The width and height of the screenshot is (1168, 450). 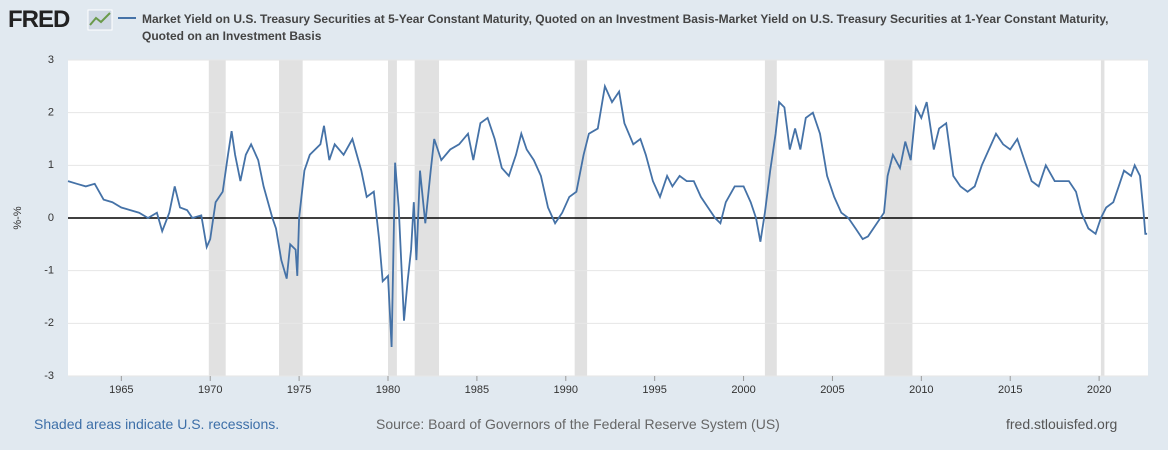 What do you see at coordinates (157, 424) in the screenshot?
I see `recession-note: Shaded areas indicate U.S. recessions.` at bounding box center [157, 424].